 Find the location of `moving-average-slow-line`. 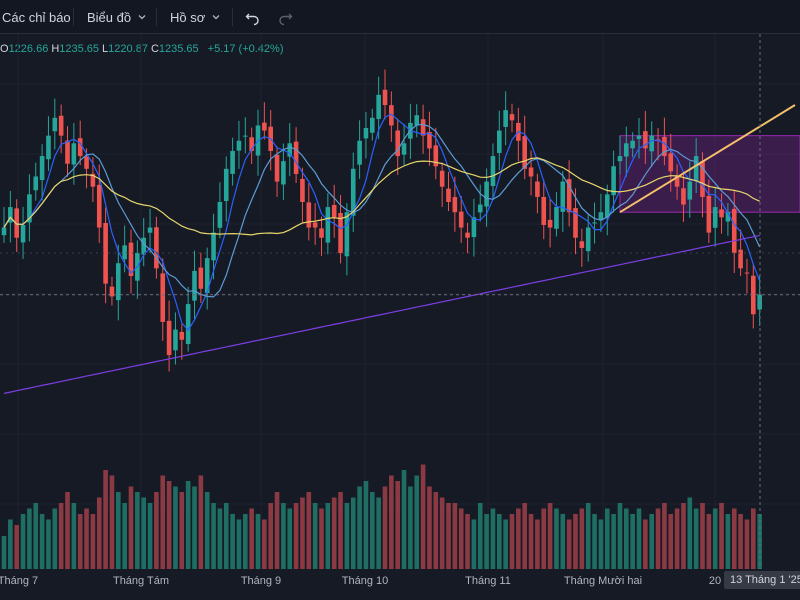

moving-average-slow-line is located at coordinates (381, 196).